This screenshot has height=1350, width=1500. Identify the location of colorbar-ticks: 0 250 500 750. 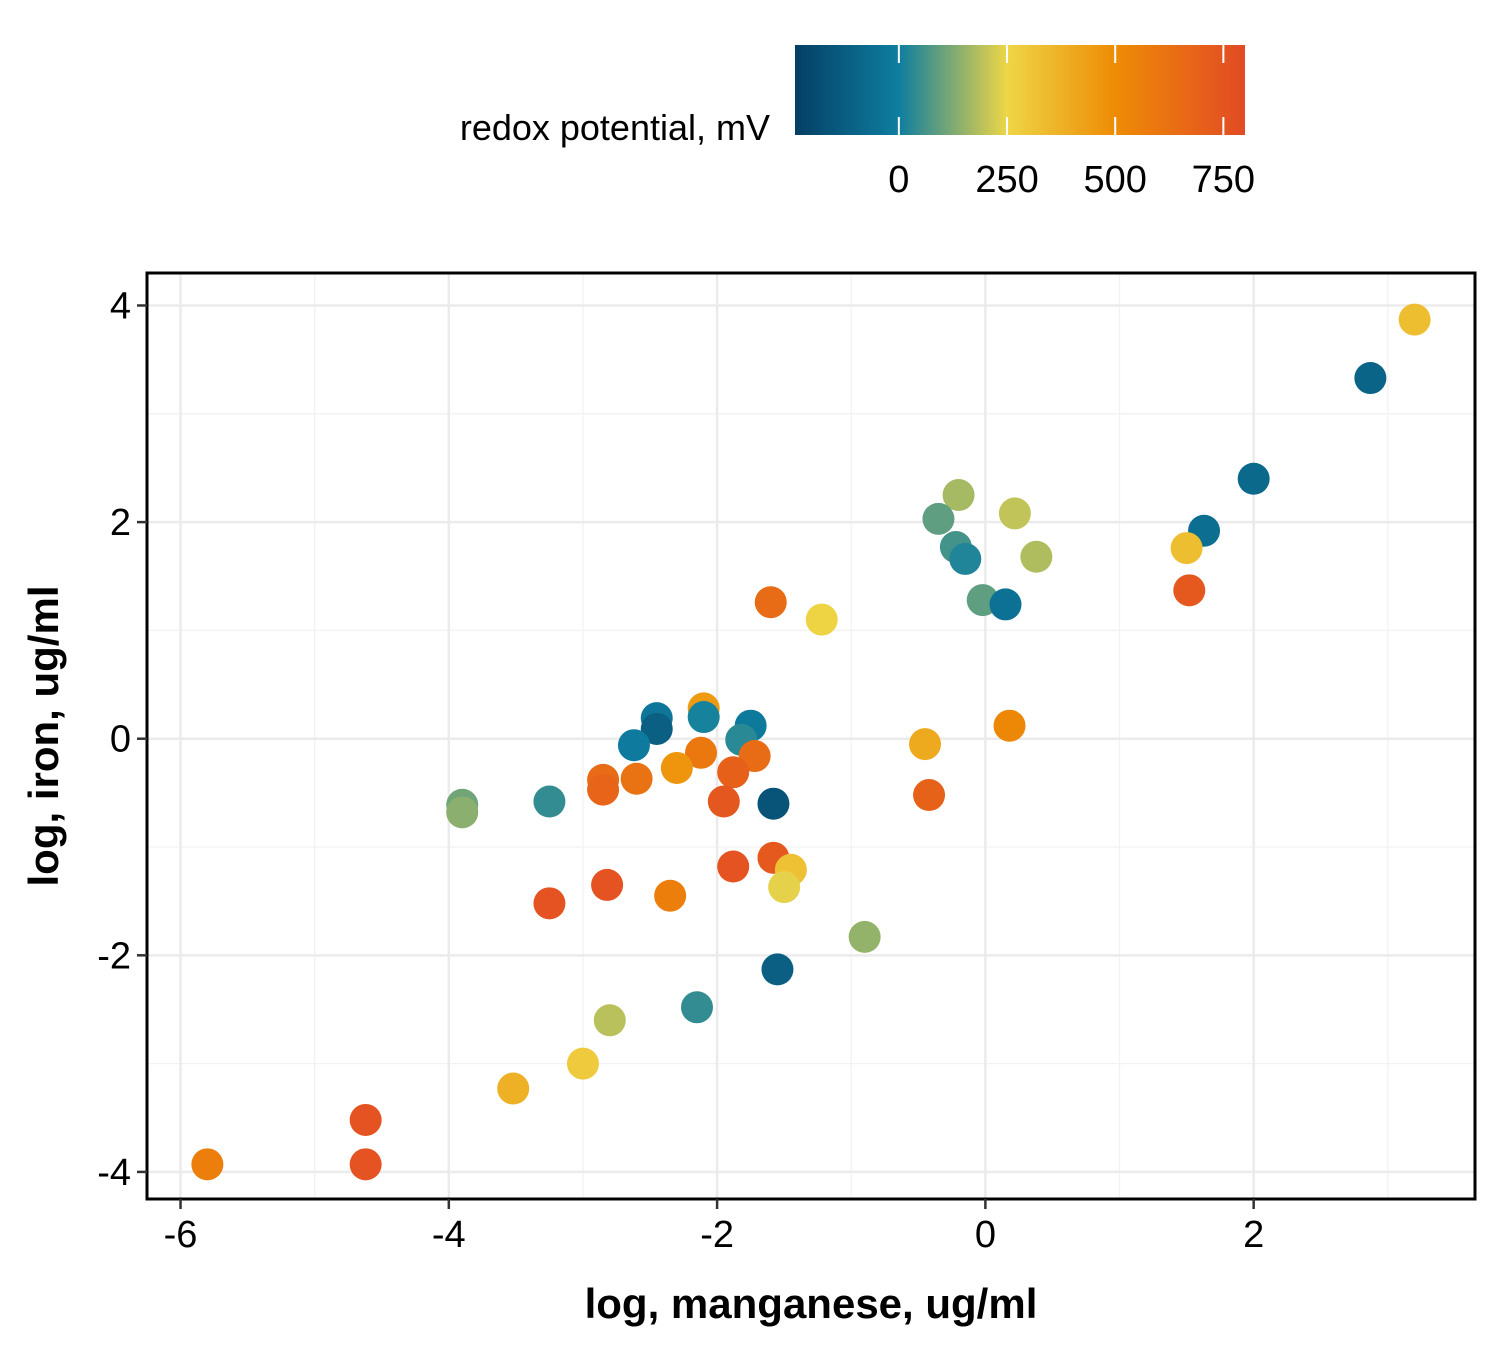
(1071, 123).